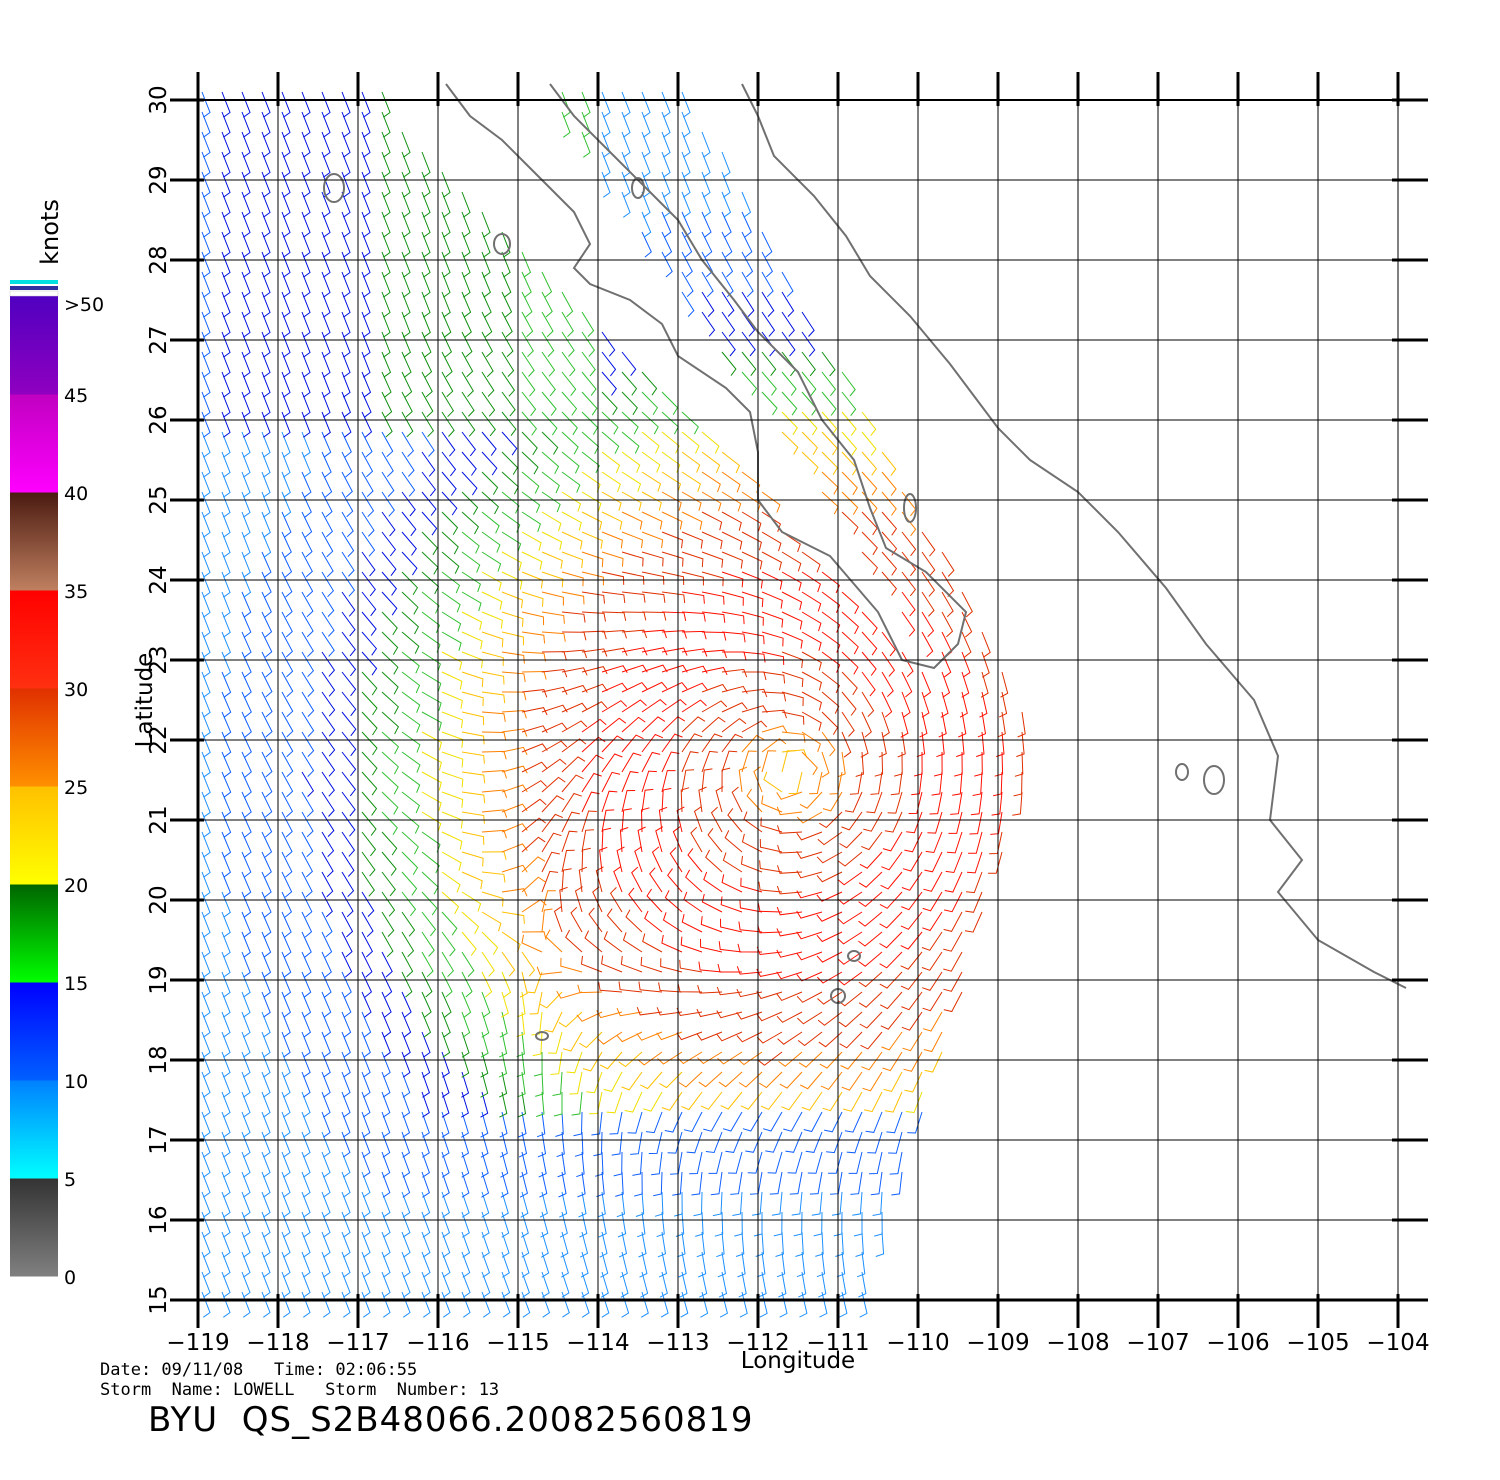  I want to click on legend-title: knots, so click(50, 232).